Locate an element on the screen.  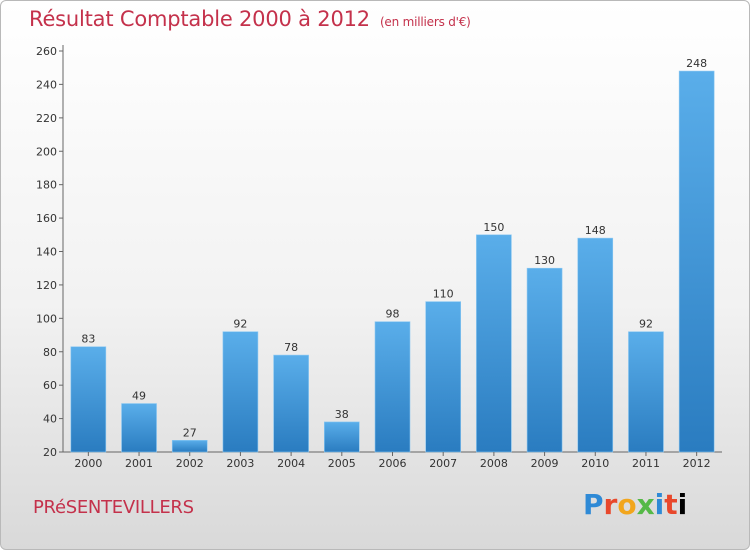
data-label: 27 is located at coordinates (190, 432).